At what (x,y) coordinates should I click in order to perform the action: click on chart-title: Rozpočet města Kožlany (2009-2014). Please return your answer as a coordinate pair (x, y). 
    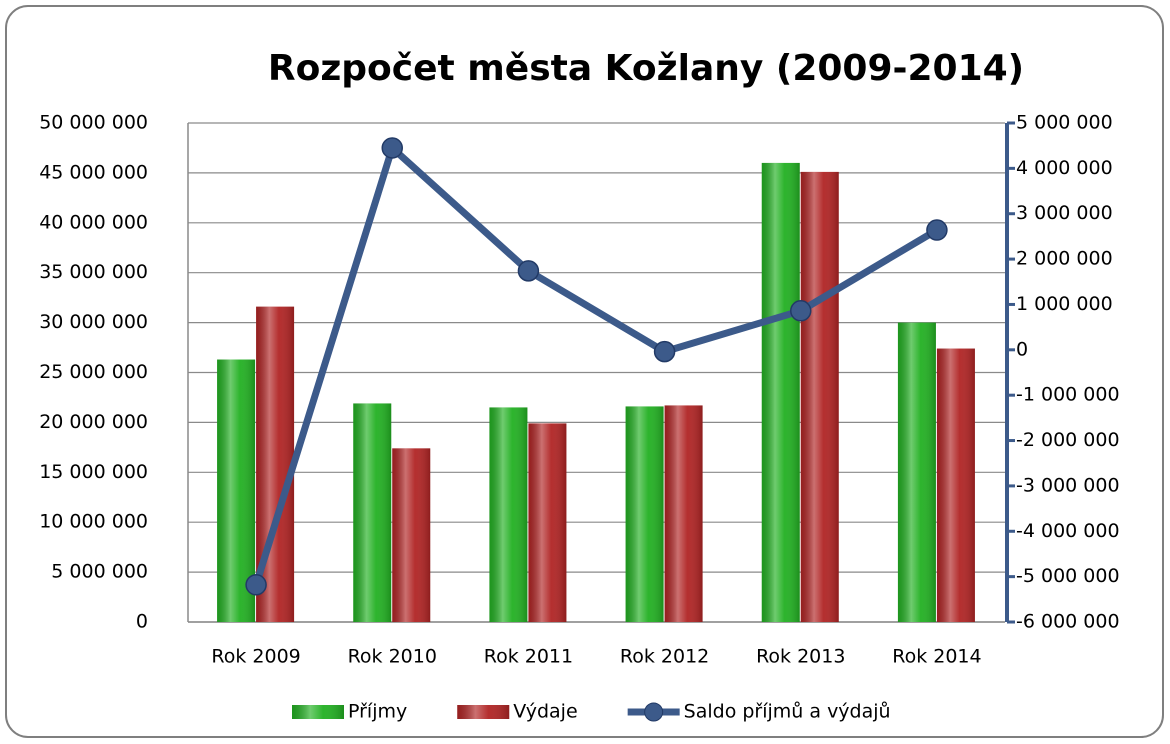
    Looking at the image, I should click on (646, 68).